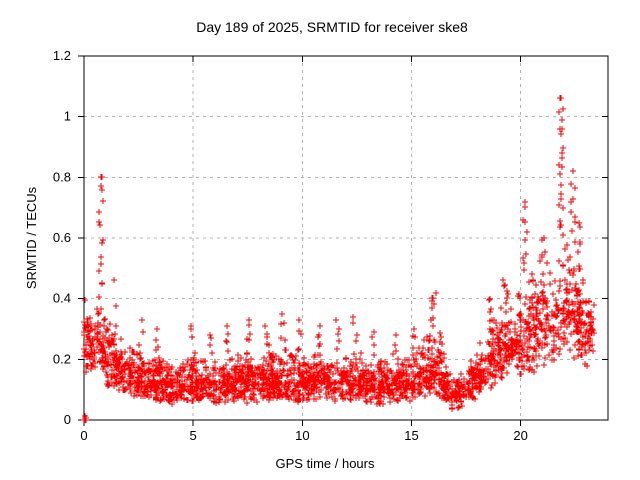  Describe the element at coordinates (67, 116) in the screenshot. I see `y-tick-label: 1` at that location.